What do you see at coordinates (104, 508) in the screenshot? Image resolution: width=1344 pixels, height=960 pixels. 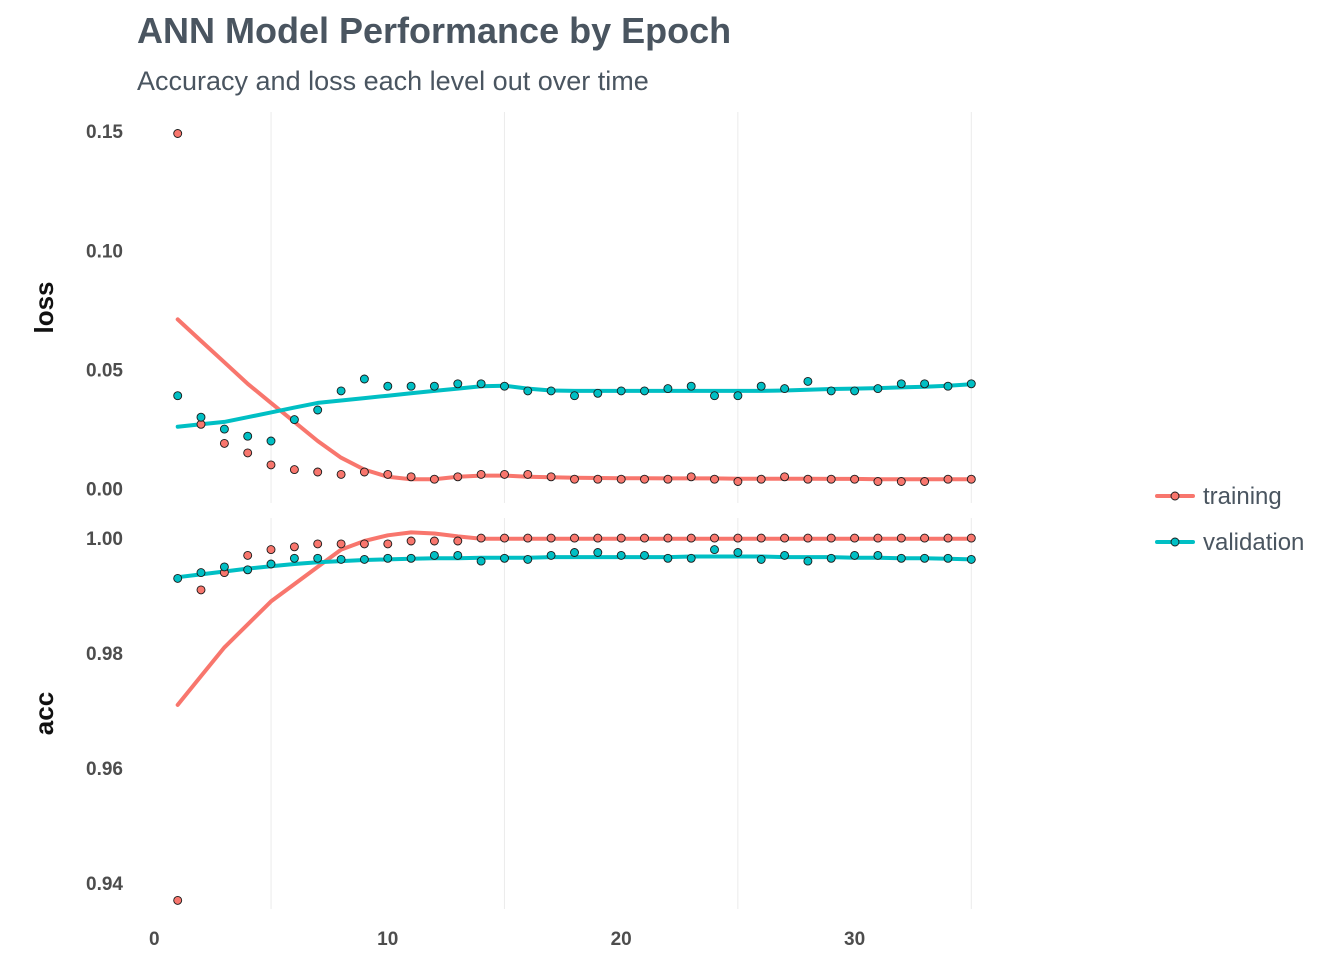 I see `y-axis-ticks: 0.00 0.05 0.10 0.15 0.94 0.96 0.98 1.00` at bounding box center [104, 508].